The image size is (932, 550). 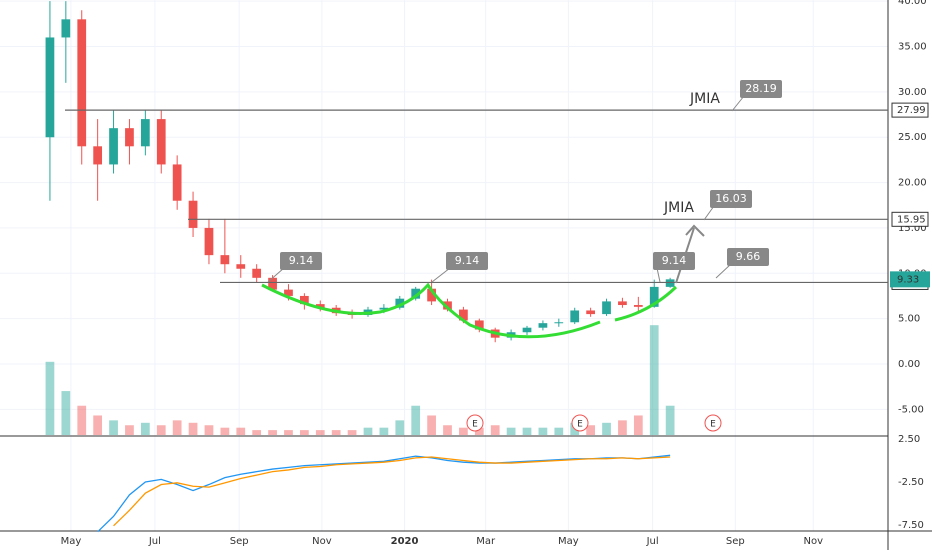 I want to click on level-label: 15.95, so click(x=911, y=219).